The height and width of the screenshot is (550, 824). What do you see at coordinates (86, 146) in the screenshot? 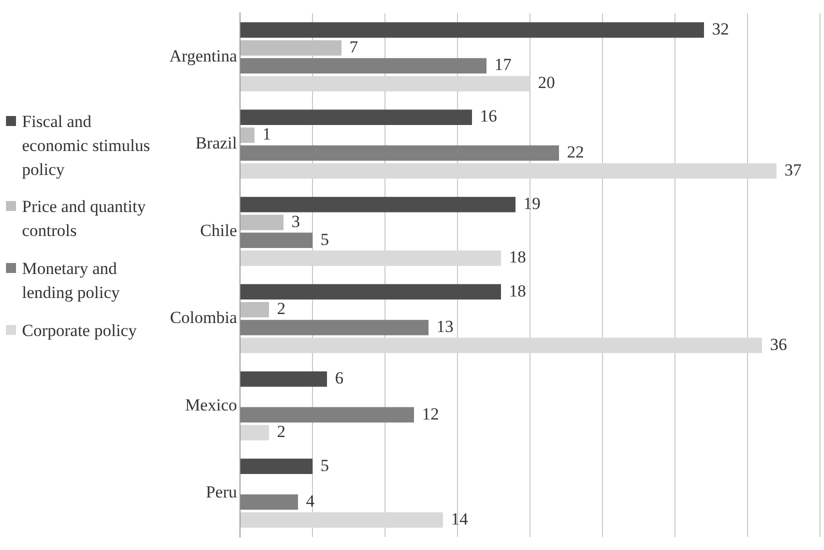
I see `legend-label: Fiscal and economic stimulus policy` at bounding box center [86, 146].